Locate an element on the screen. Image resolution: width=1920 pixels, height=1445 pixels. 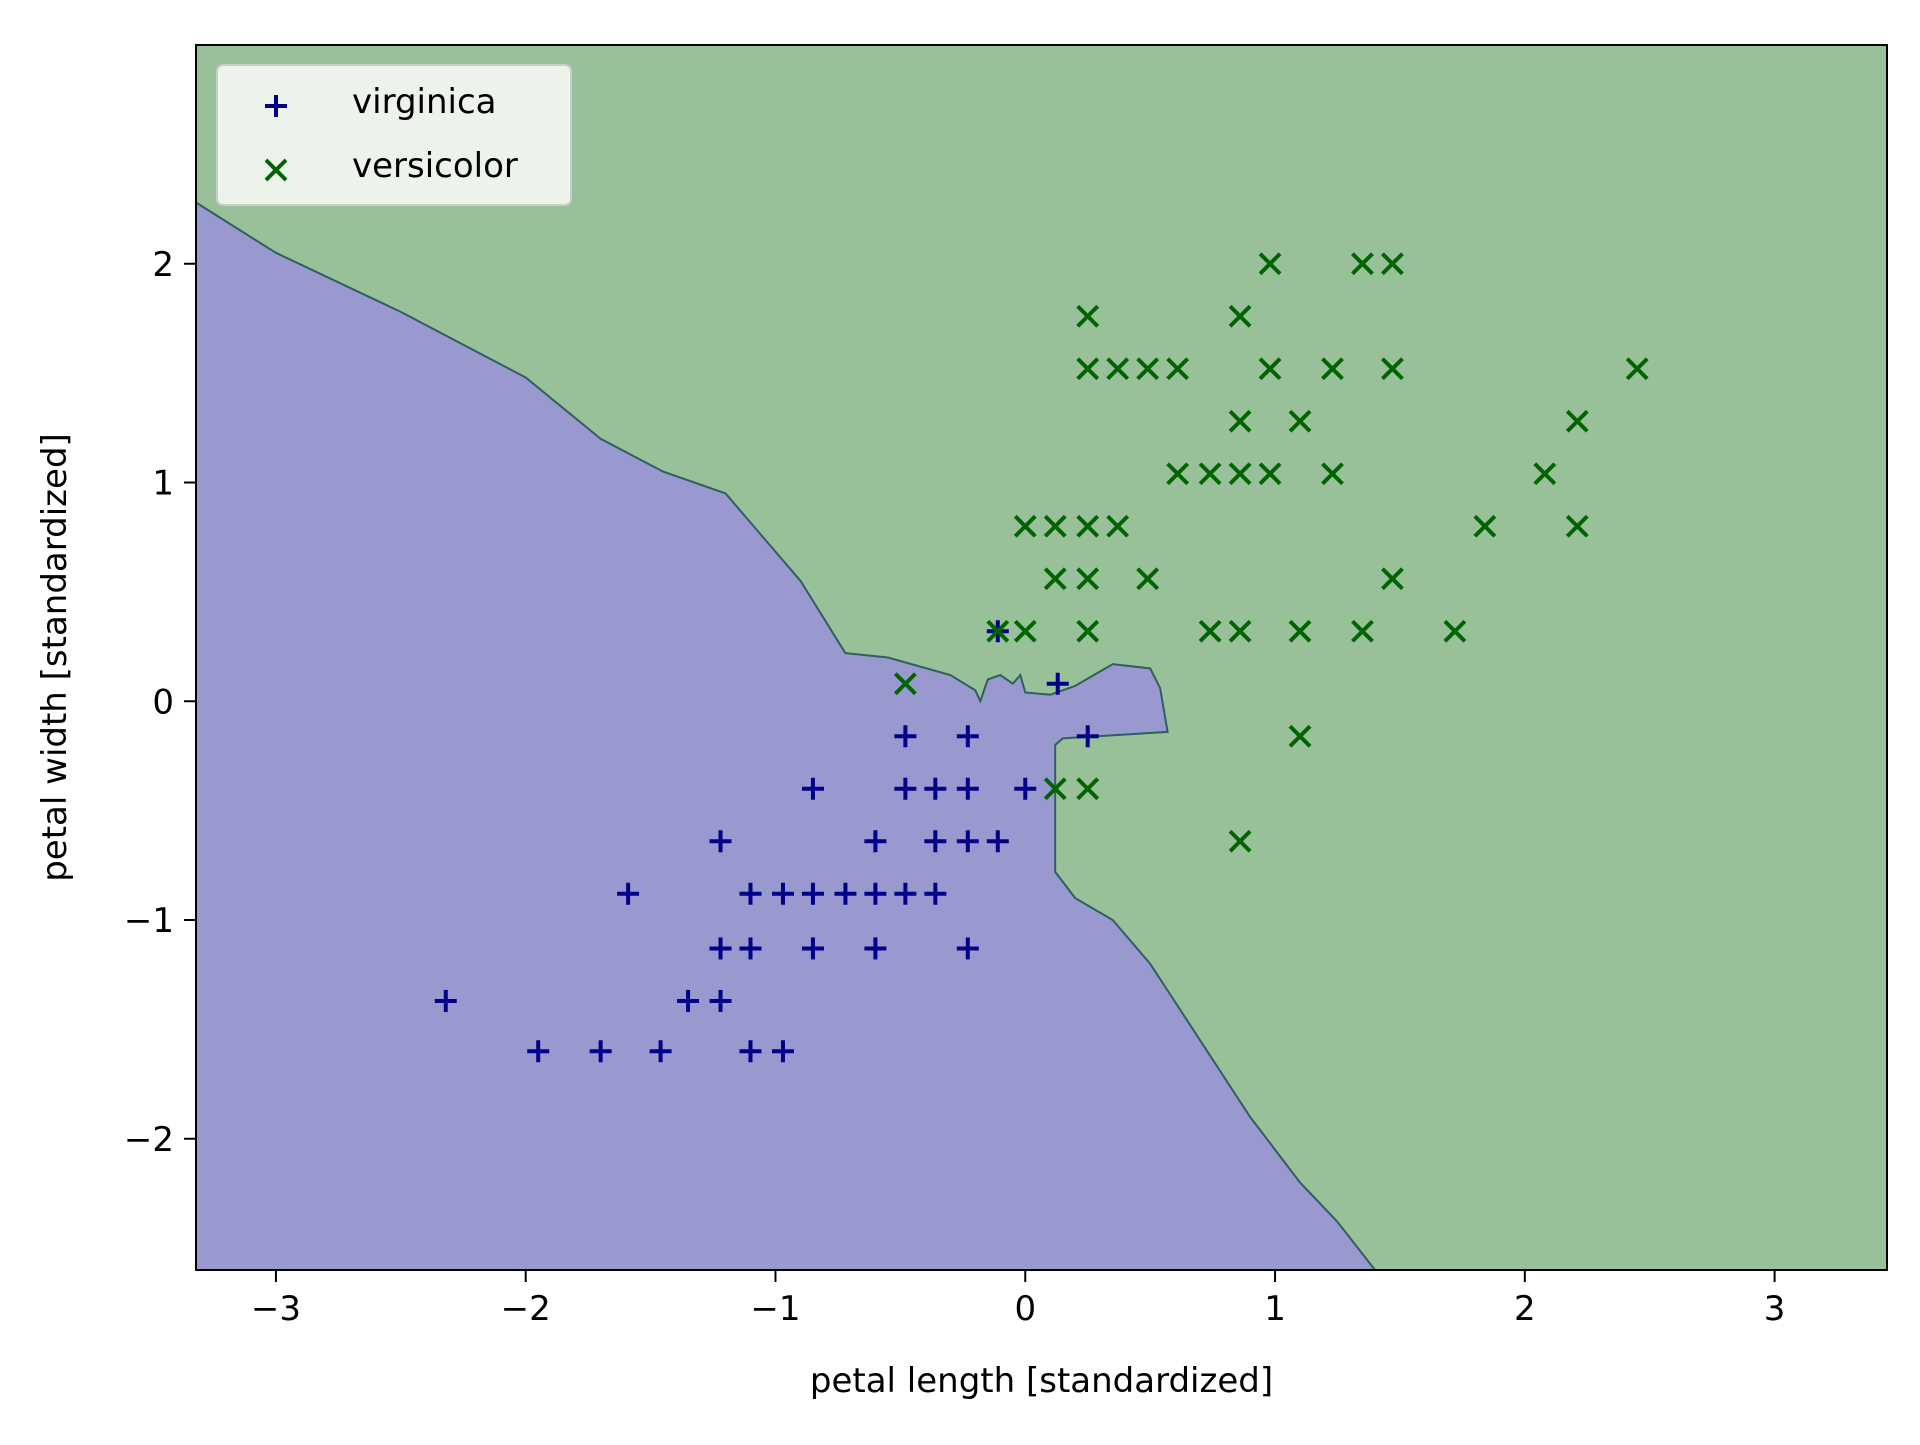
legend-label-virginica: virginica is located at coordinates (424, 102).